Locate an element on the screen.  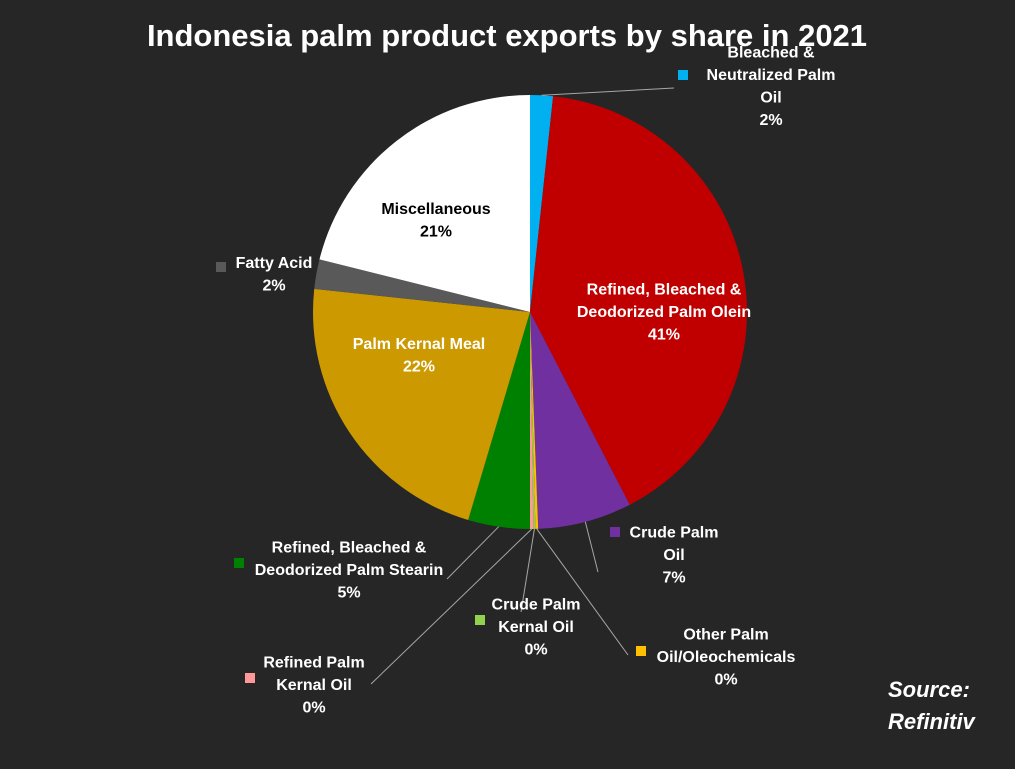
slice-name-label: Fatty Acid is located at coordinates (274, 263).